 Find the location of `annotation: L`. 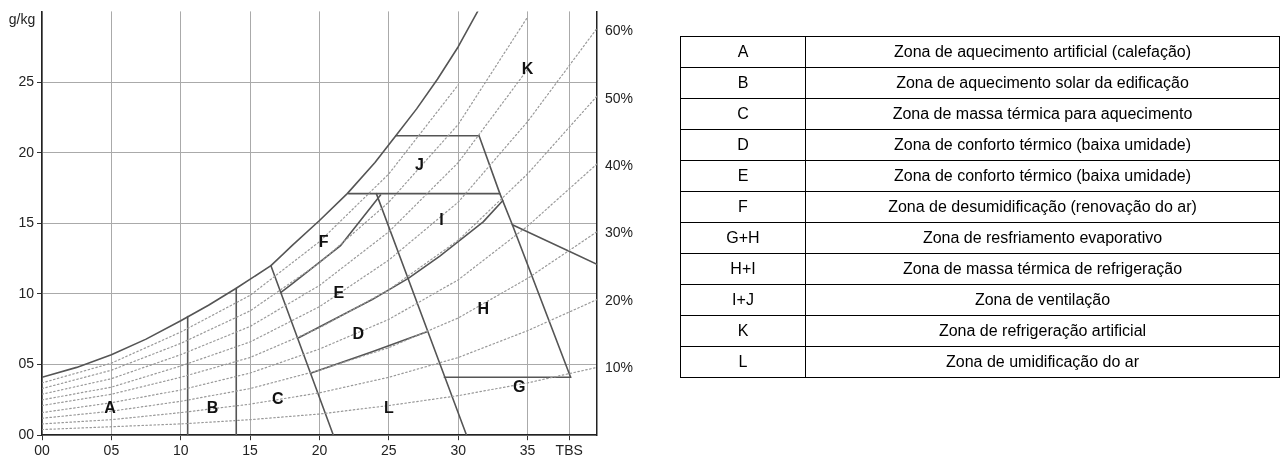

annotation: L is located at coordinates (388, 407).